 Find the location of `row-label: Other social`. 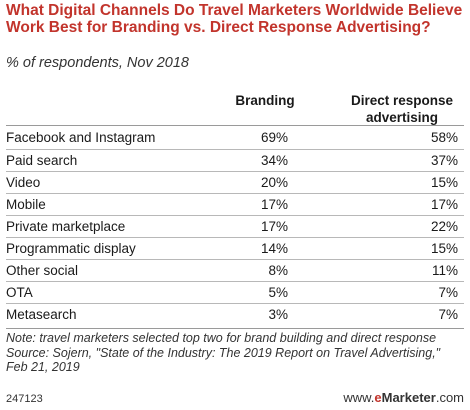

row-label: Other social is located at coordinates (42, 270).